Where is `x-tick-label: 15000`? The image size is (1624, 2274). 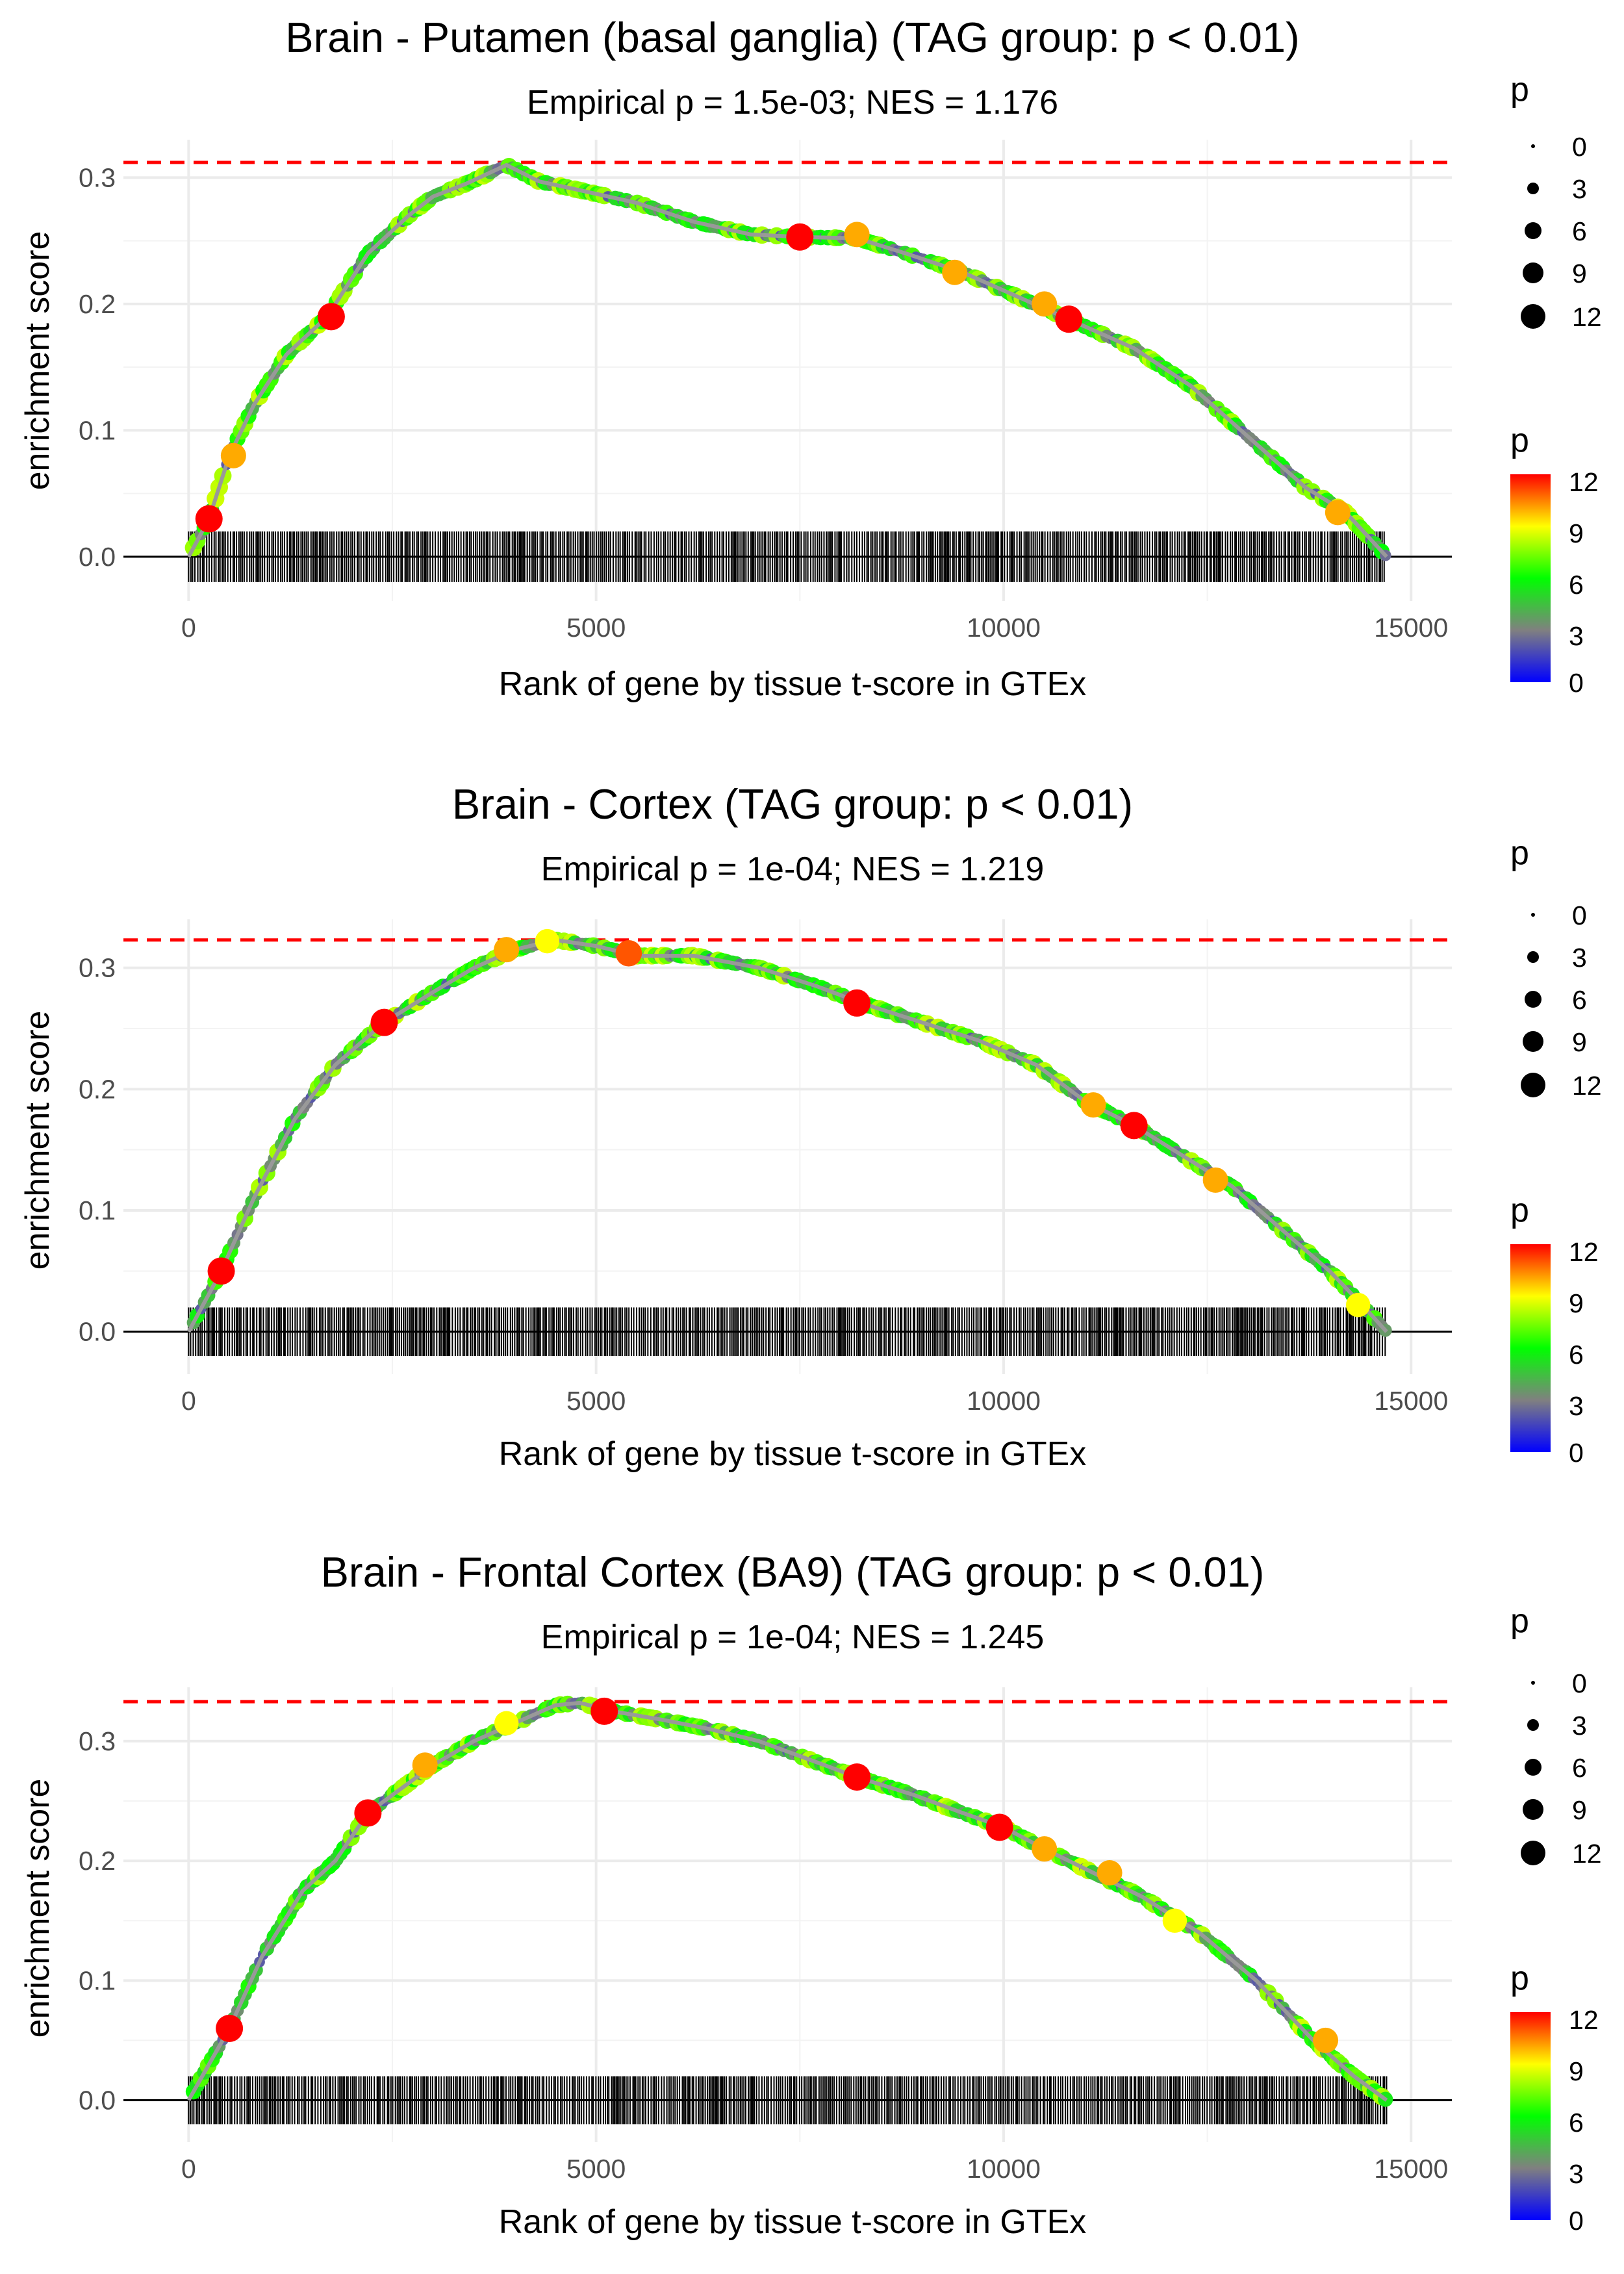 x-tick-label: 15000 is located at coordinates (1411, 2169).